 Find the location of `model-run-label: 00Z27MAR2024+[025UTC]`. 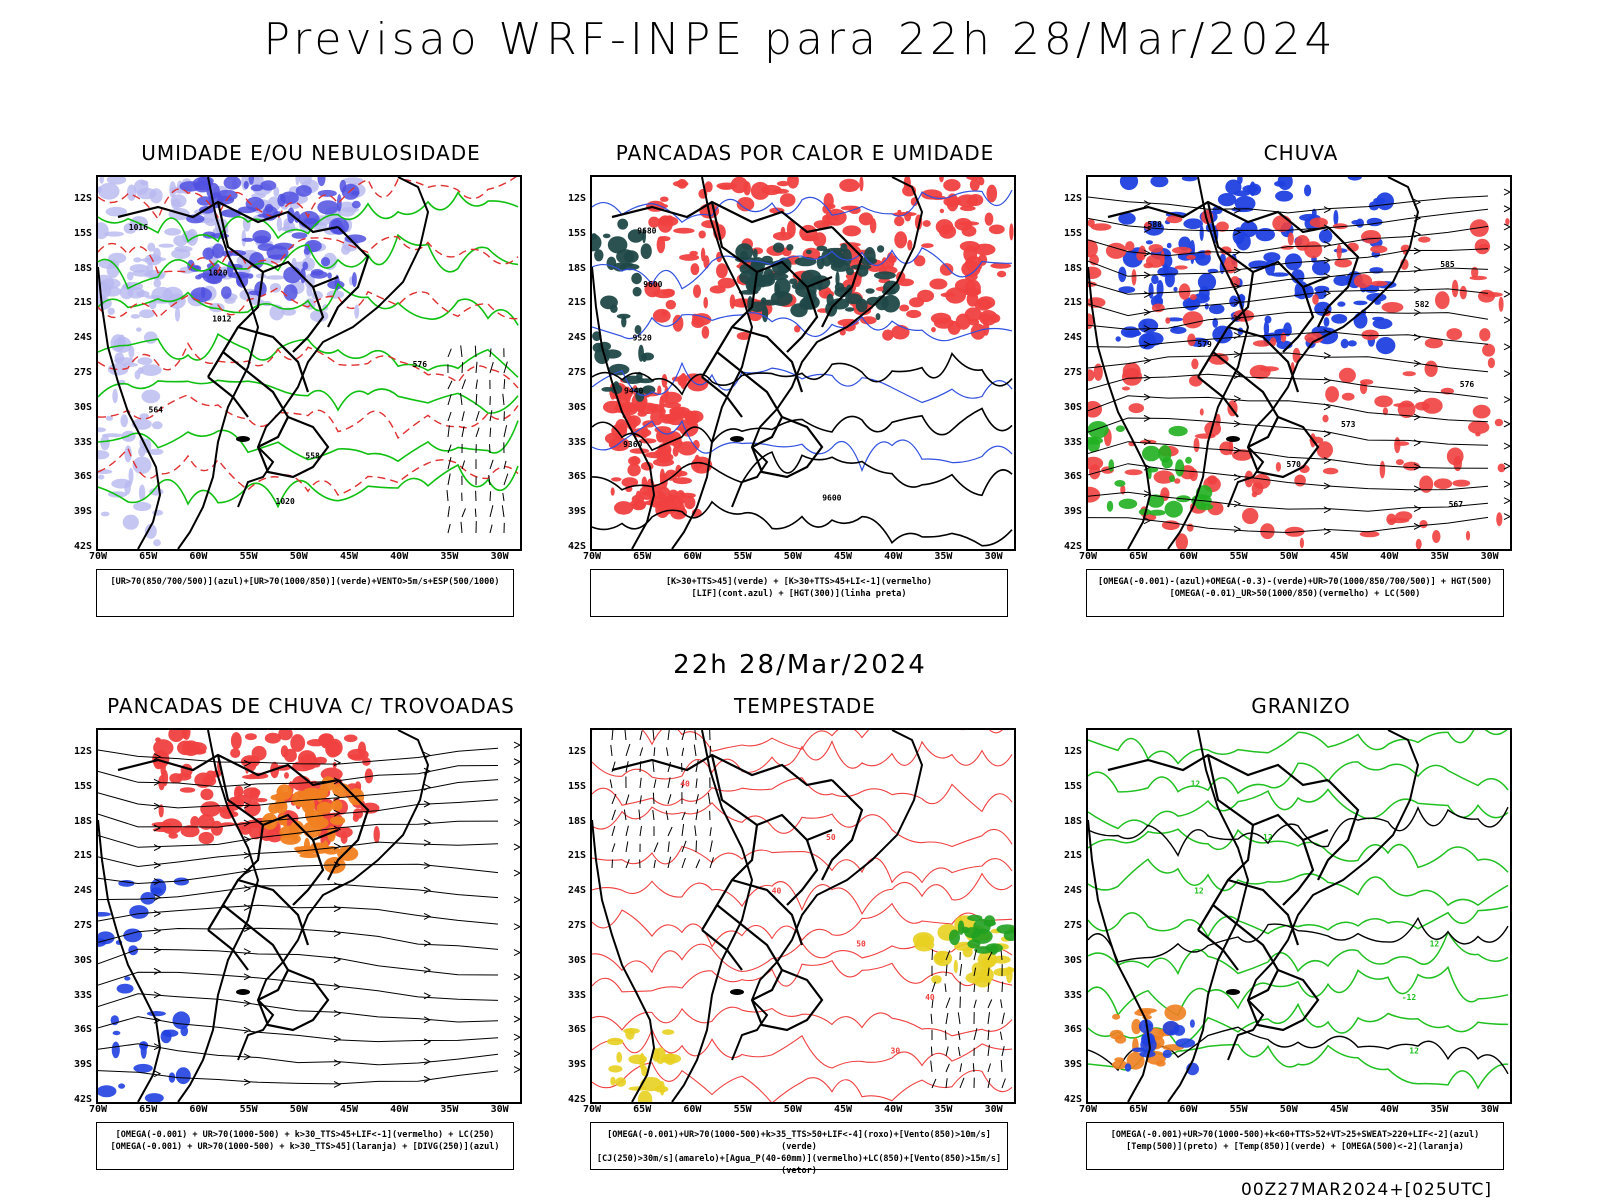

model-run-label: 00Z27MAR2024+[025UTC] is located at coordinates (1366, 1190).